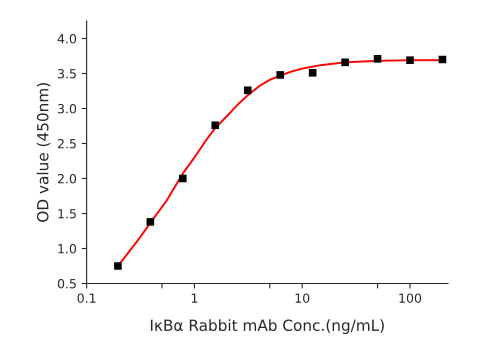  I want to click on x-tick-label: 100, so click(410, 298).